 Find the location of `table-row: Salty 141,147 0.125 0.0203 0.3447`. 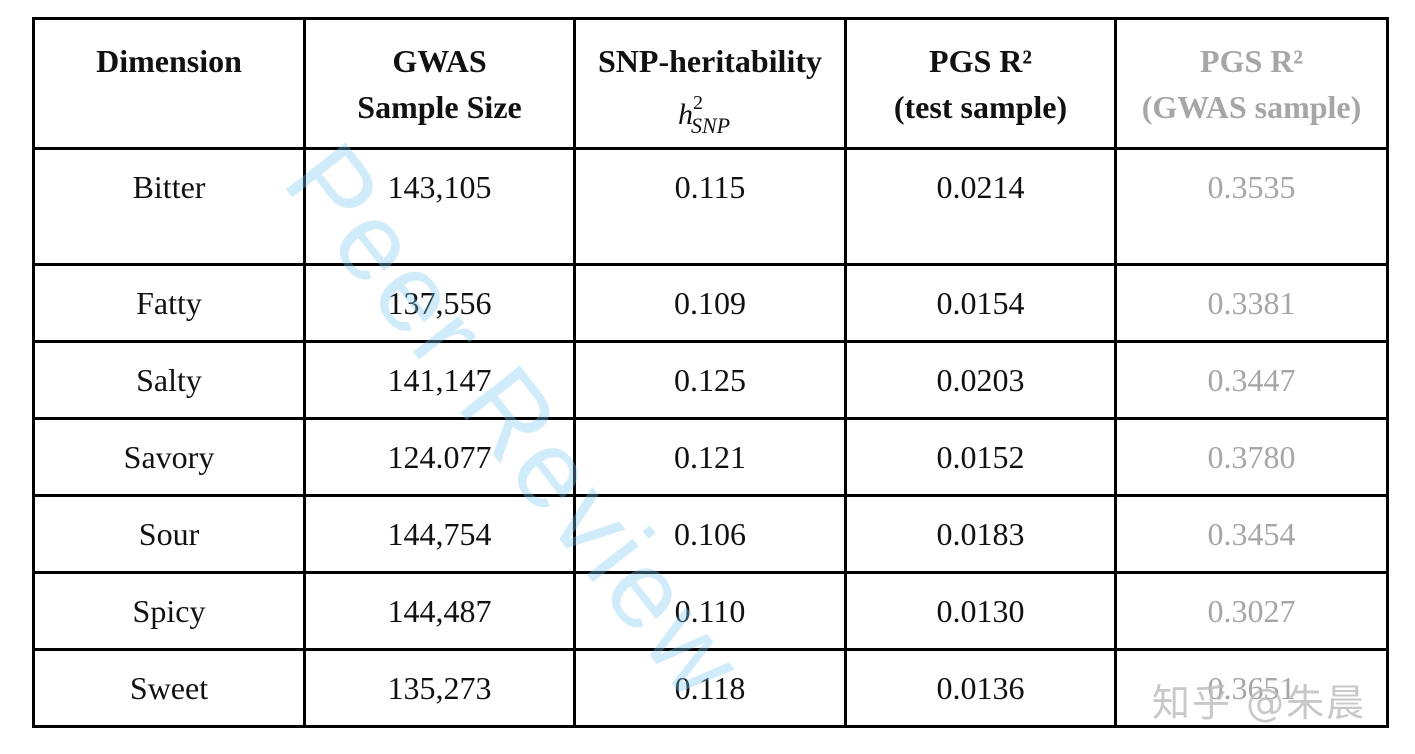

table-row: Salty 141,147 0.125 0.0203 0.3447 is located at coordinates (710, 380).